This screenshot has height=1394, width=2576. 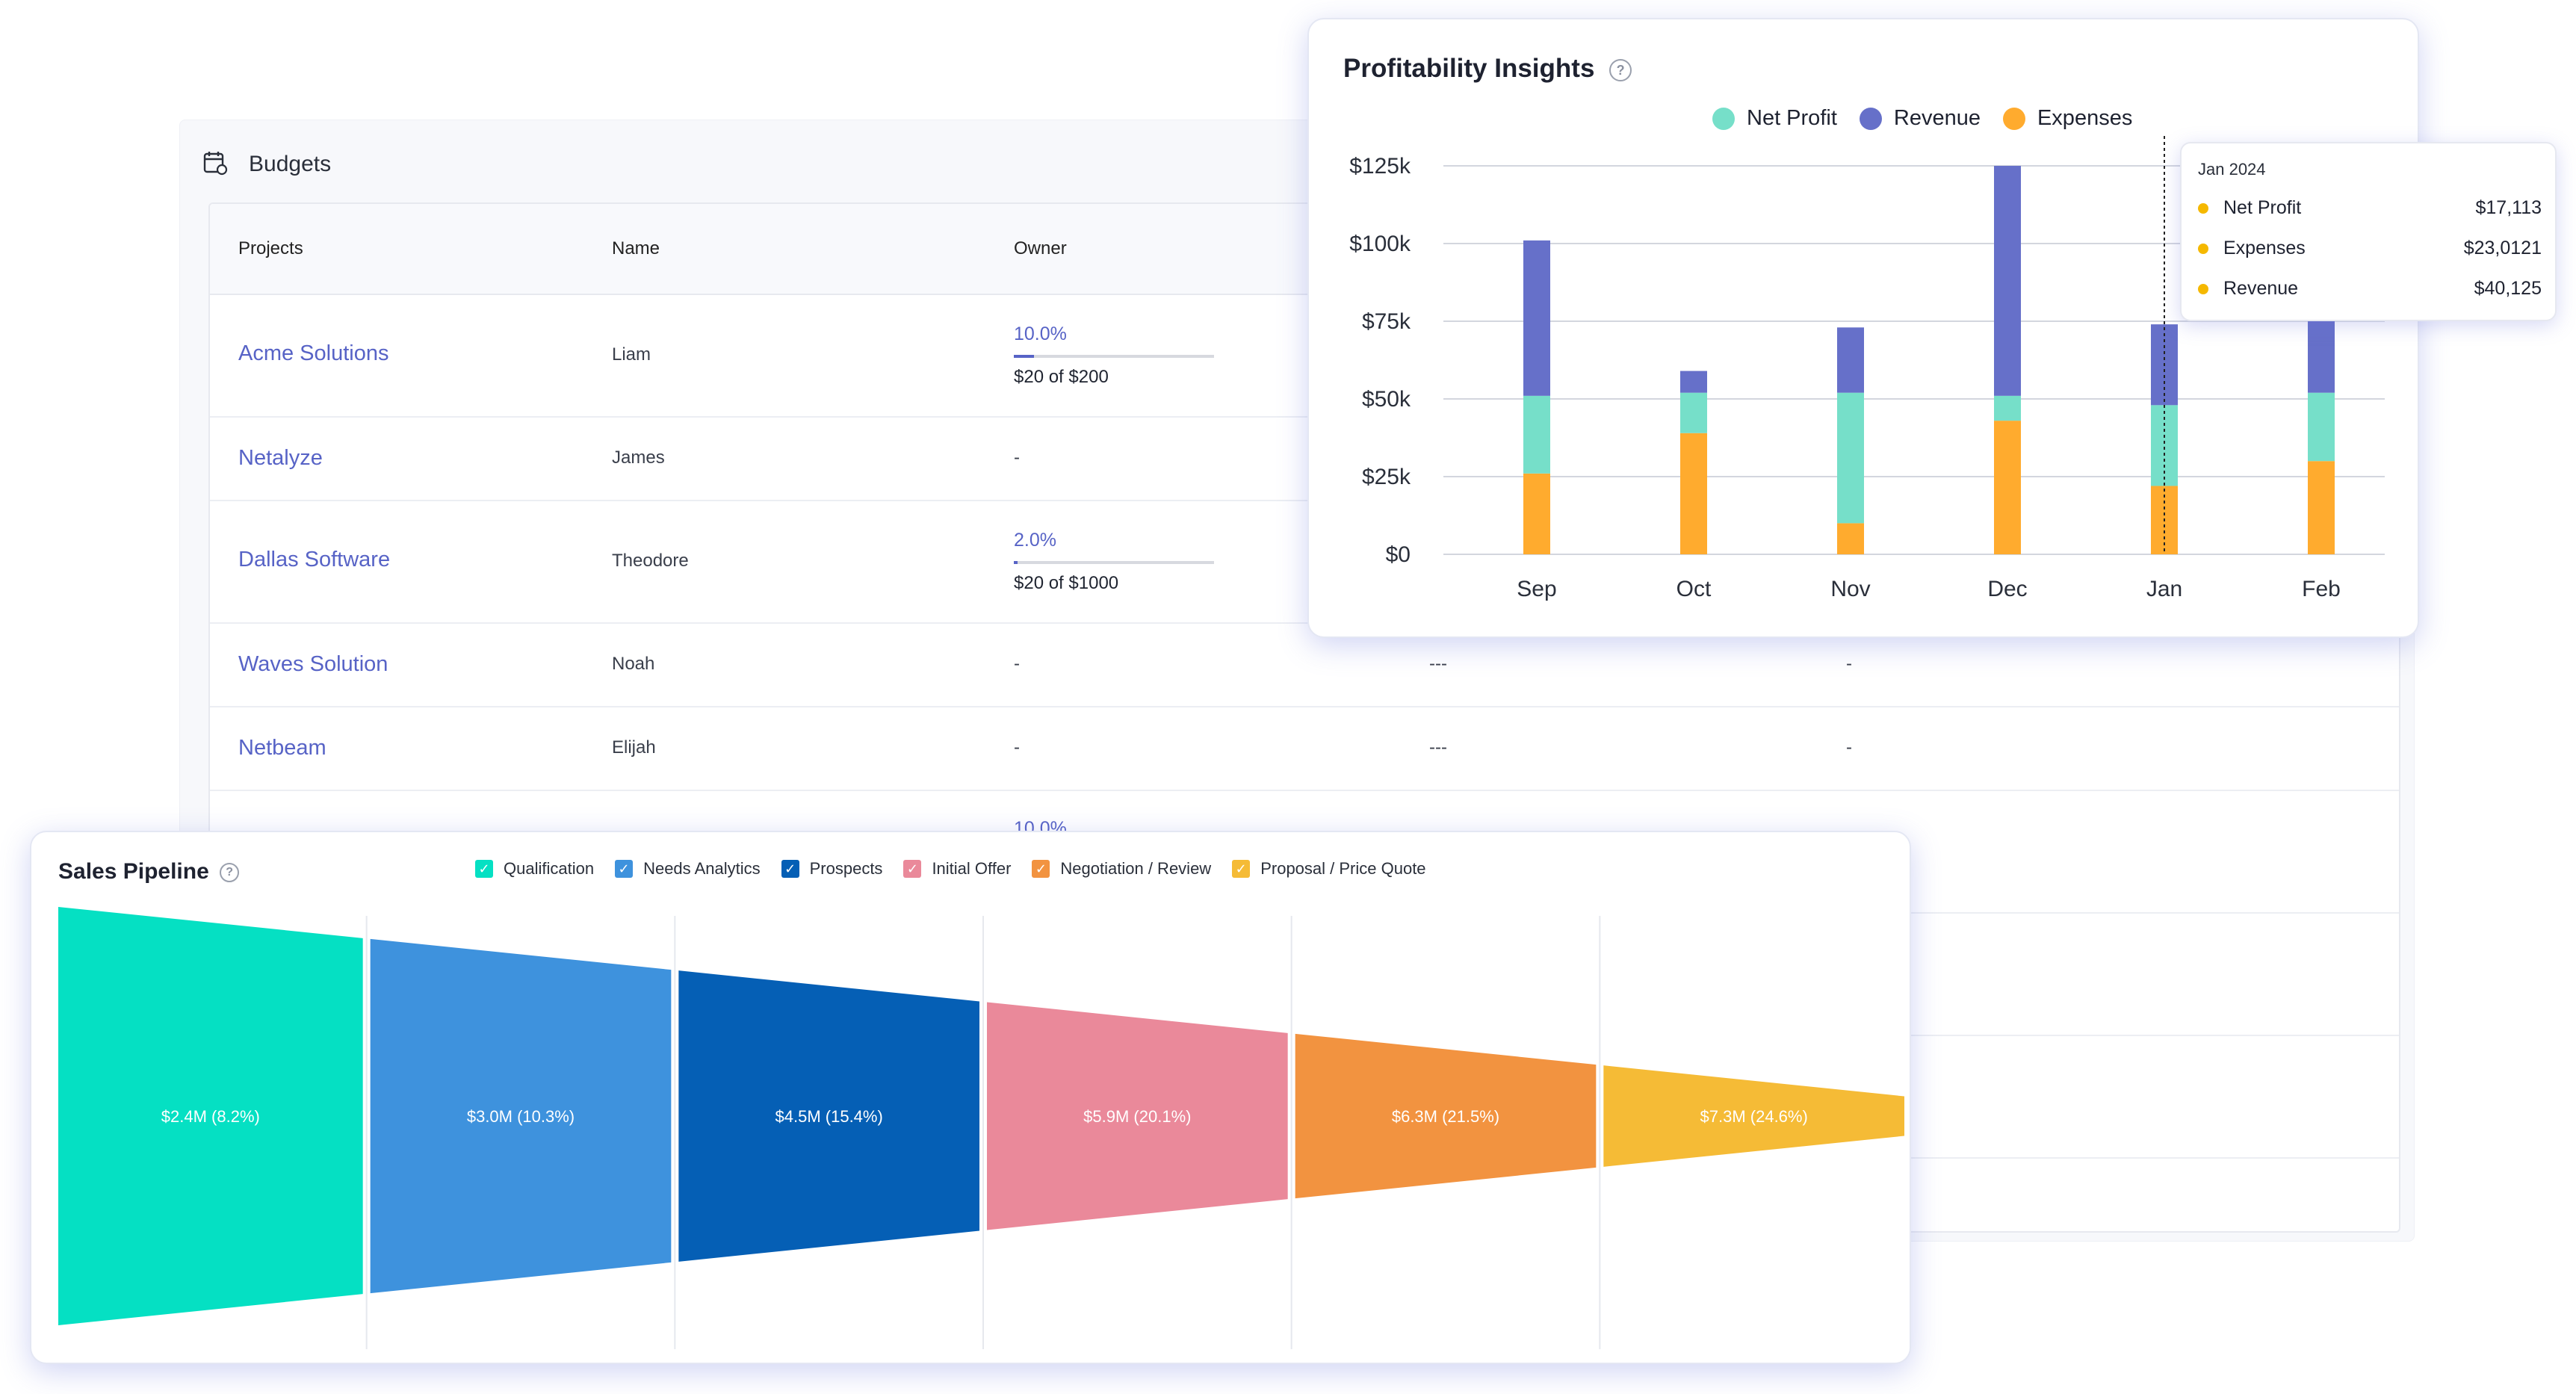 What do you see at coordinates (313, 664) in the screenshot?
I see `project-link: Waves Solution` at bounding box center [313, 664].